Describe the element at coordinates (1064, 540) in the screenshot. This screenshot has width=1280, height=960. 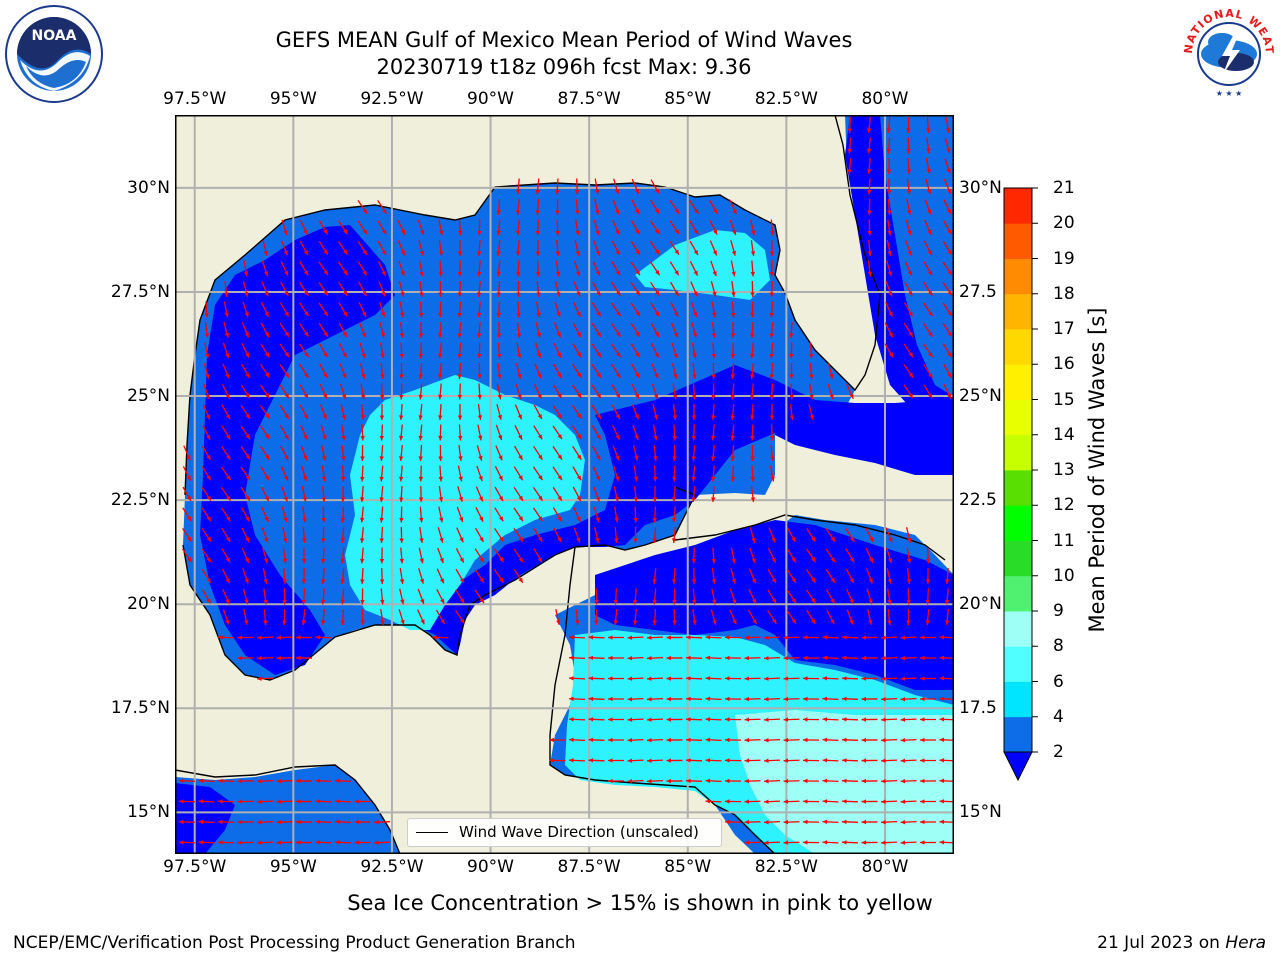
I see `colorbar-tick-label: 11` at that location.